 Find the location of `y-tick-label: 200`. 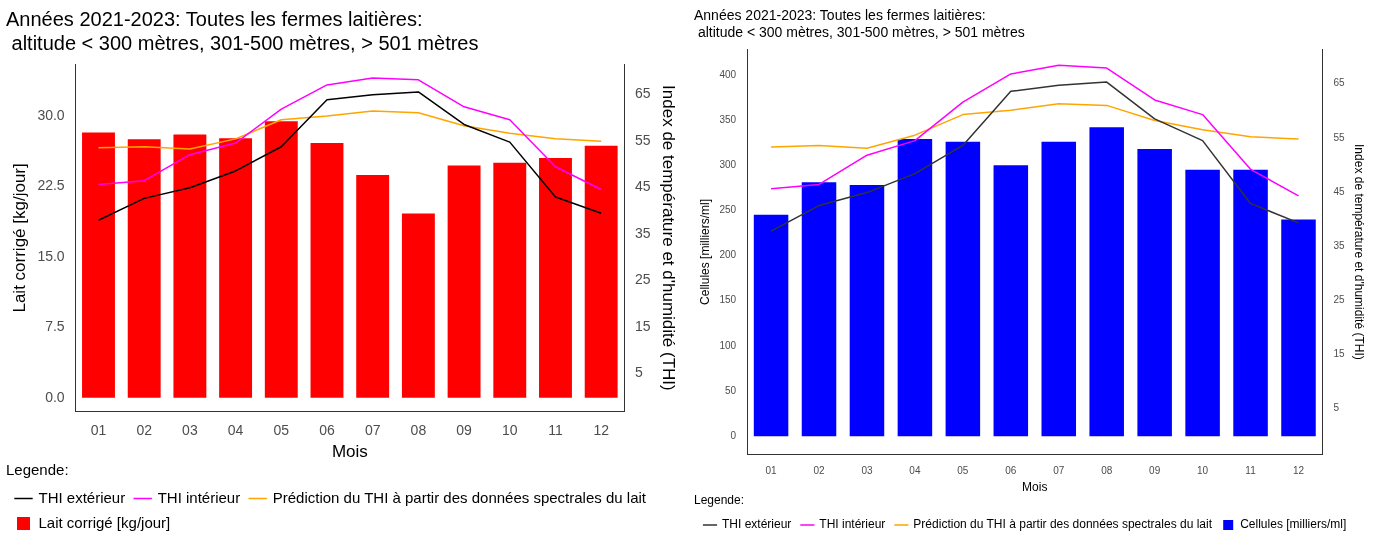

y-tick-label: 200 is located at coordinates (728, 255).